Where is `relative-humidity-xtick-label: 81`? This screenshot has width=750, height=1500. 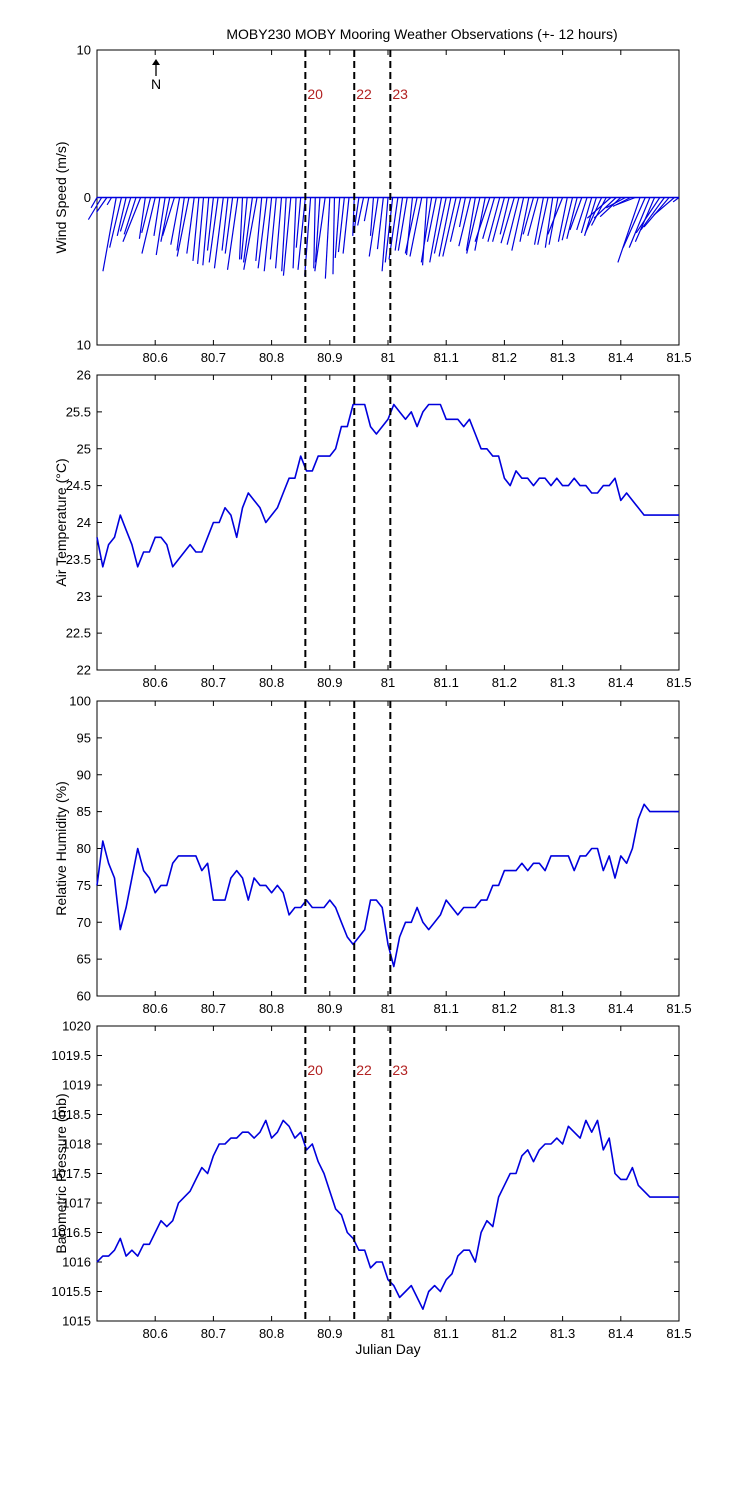 relative-humidity-xtick-label: 81 is located at coordinates (388, 1008).